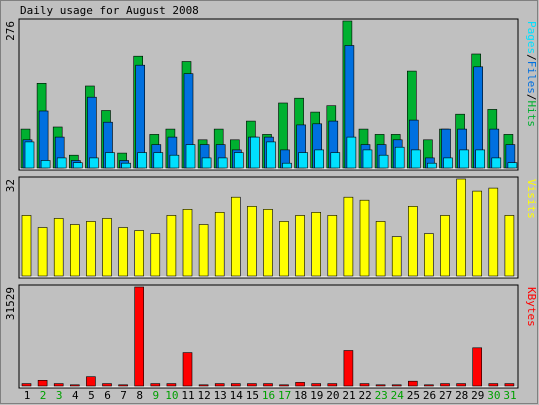 The width and height of the screenshot is (539, 405). What do you see at coordinates (75, 395) in the screenshot?
I see `x-tick-label-4: 4` at bounding box center [75, 395].